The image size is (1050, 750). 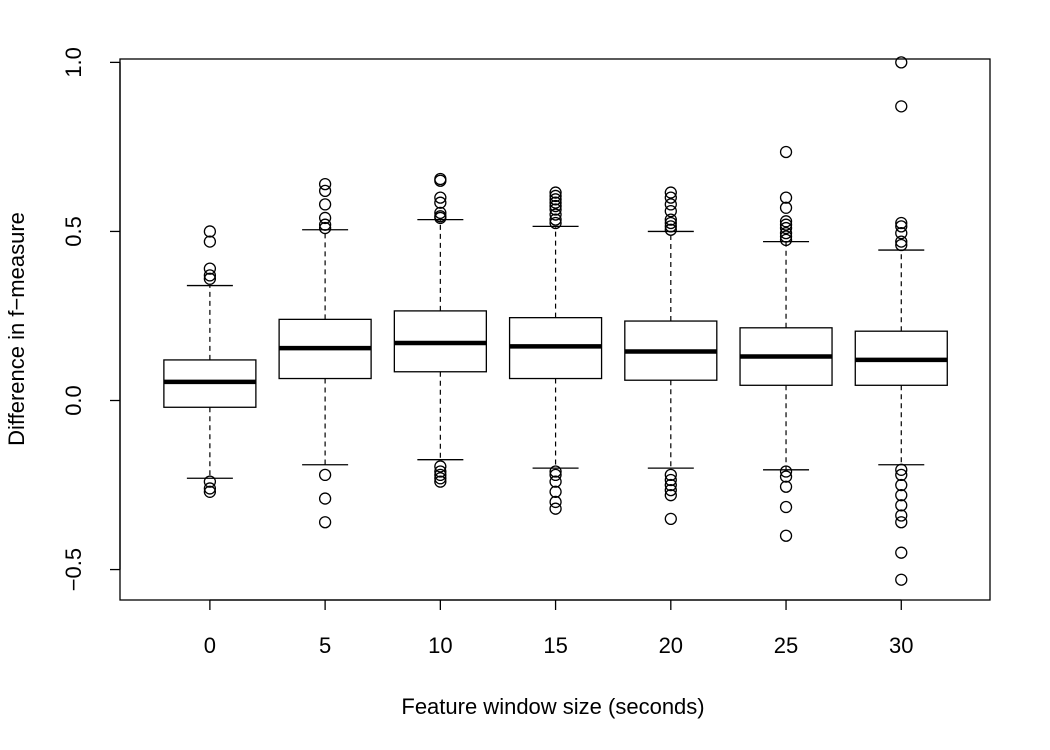 I want to click on x-axis-label: Feature window size (seconds), so click(x=552, y=706).